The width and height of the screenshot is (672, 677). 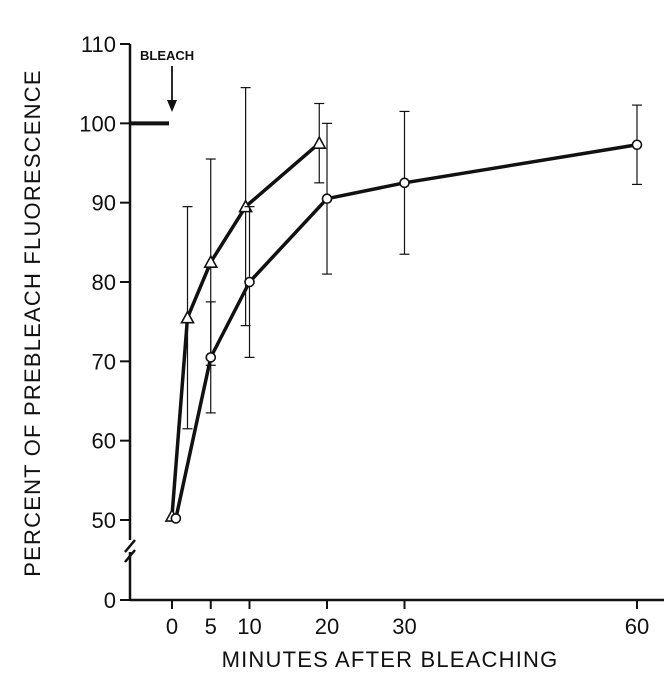 I want to click on bleach-arrow-head, so click(x=172, y=106).